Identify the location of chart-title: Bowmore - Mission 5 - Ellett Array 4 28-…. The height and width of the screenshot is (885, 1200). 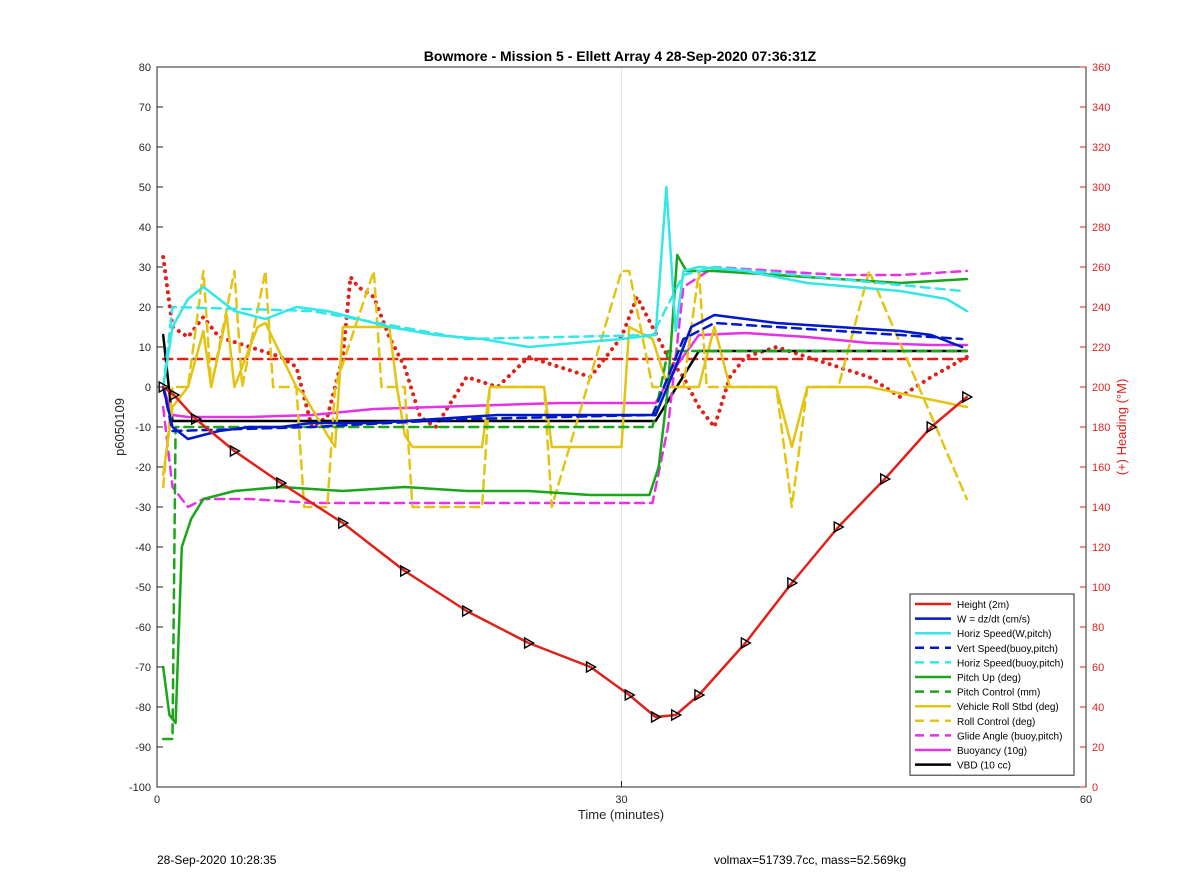
(620, 56).